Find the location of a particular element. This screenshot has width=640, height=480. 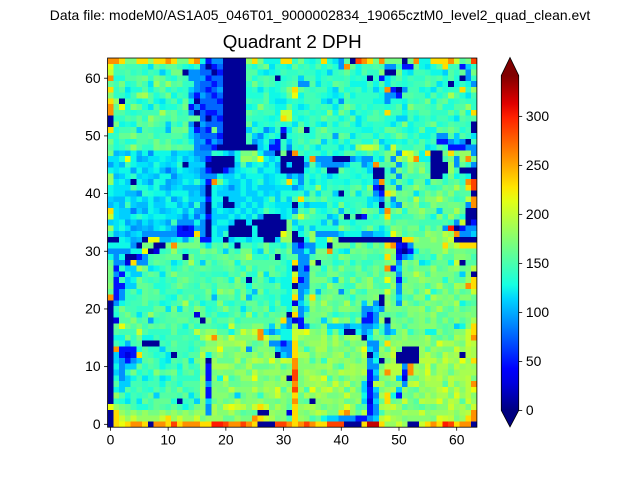

svg-text: Quadrant 2 DPH is located at coordinates (292, 41).